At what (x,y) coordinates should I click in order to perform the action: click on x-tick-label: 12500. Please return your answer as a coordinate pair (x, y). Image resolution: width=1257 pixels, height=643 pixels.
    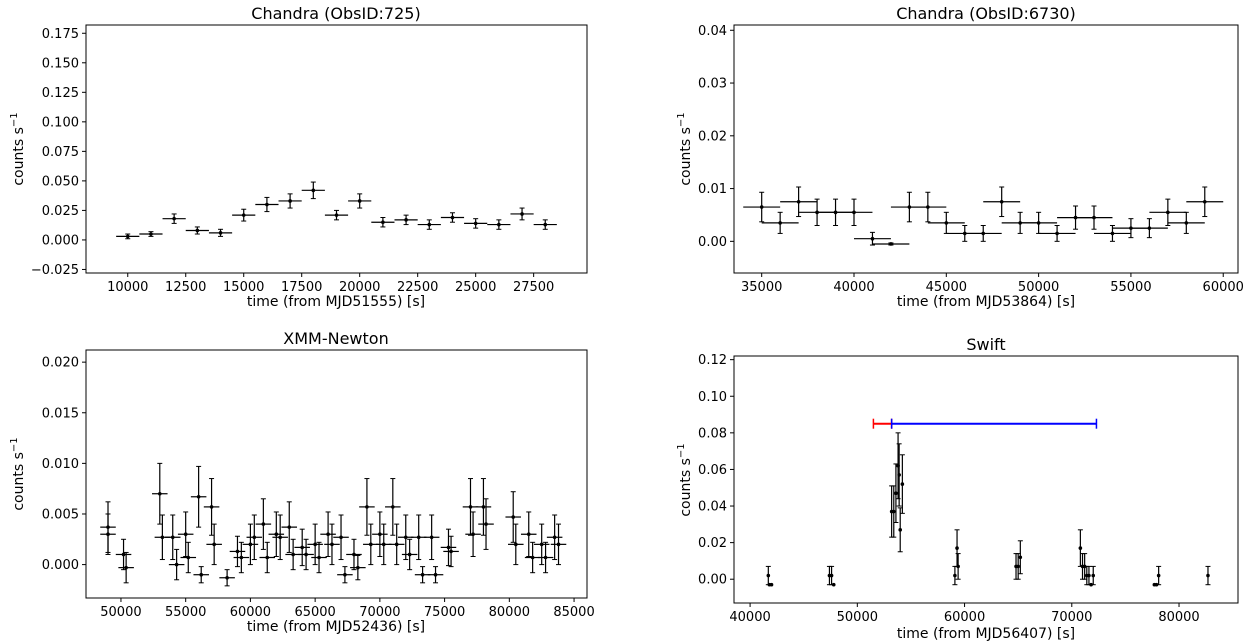
    Looking at the image, I should click on (185, 287).